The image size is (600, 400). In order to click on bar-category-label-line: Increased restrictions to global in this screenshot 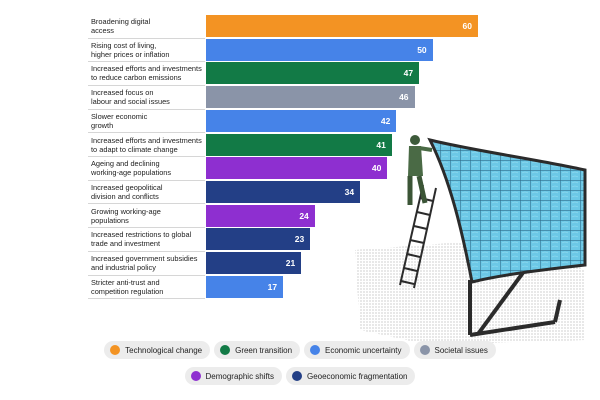, I will do `click(141, 235)`.